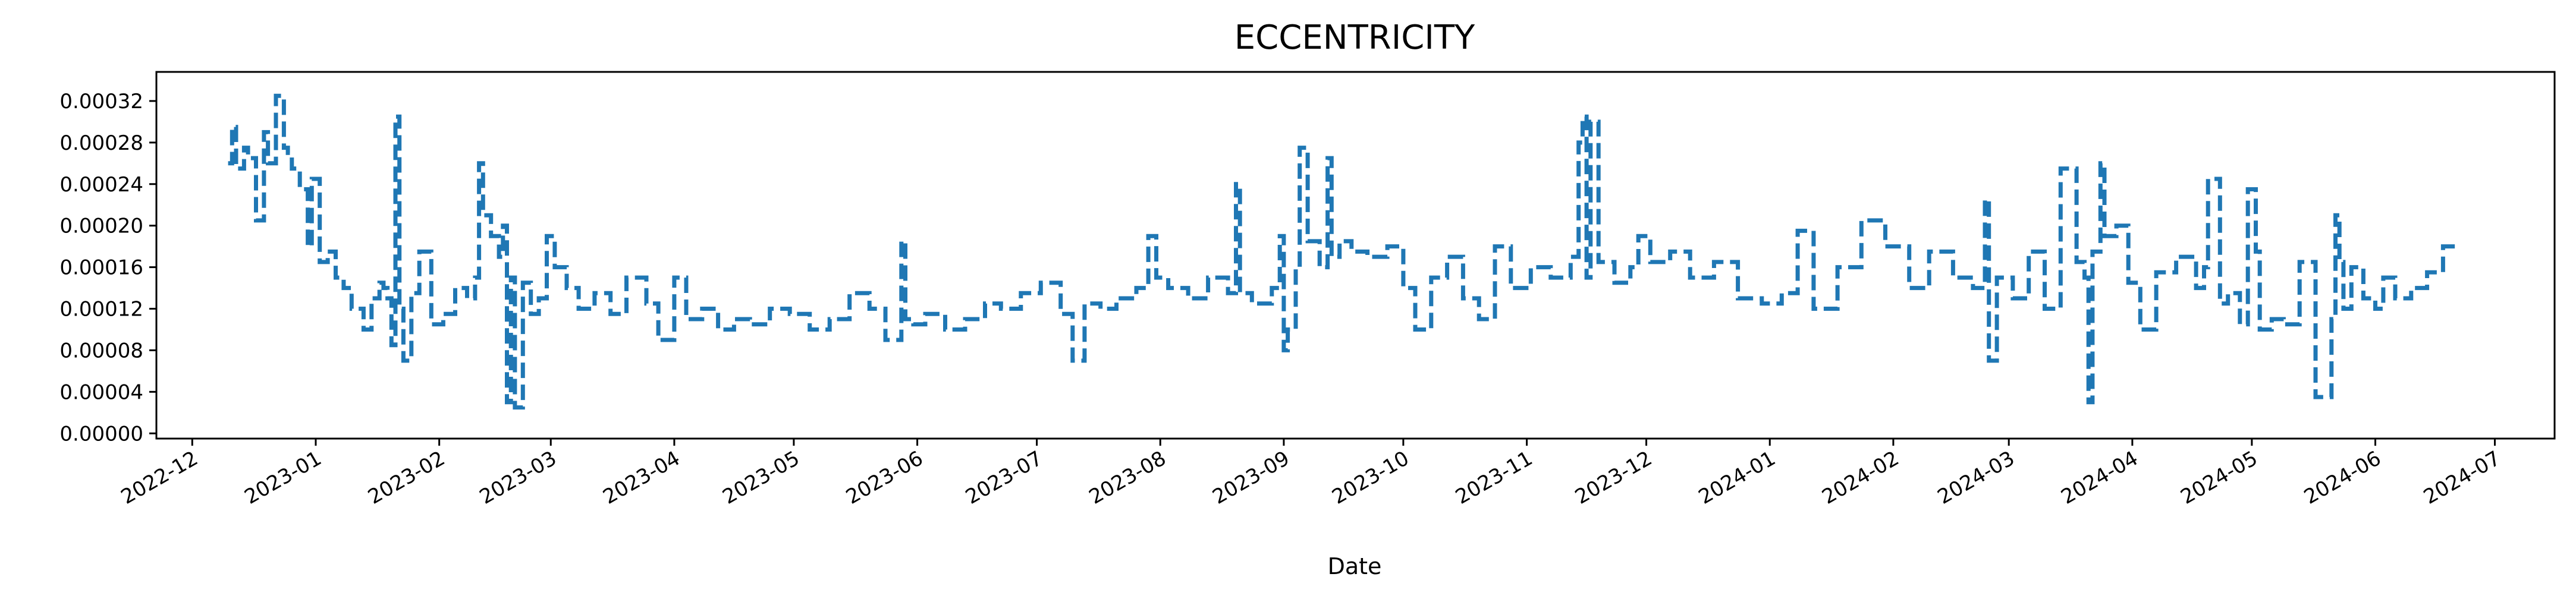 The image size is (2576, 602). Describe the element at coordinates (159, 477) in the screenshot. I see `x-tick-label: 2022-12` at that location.